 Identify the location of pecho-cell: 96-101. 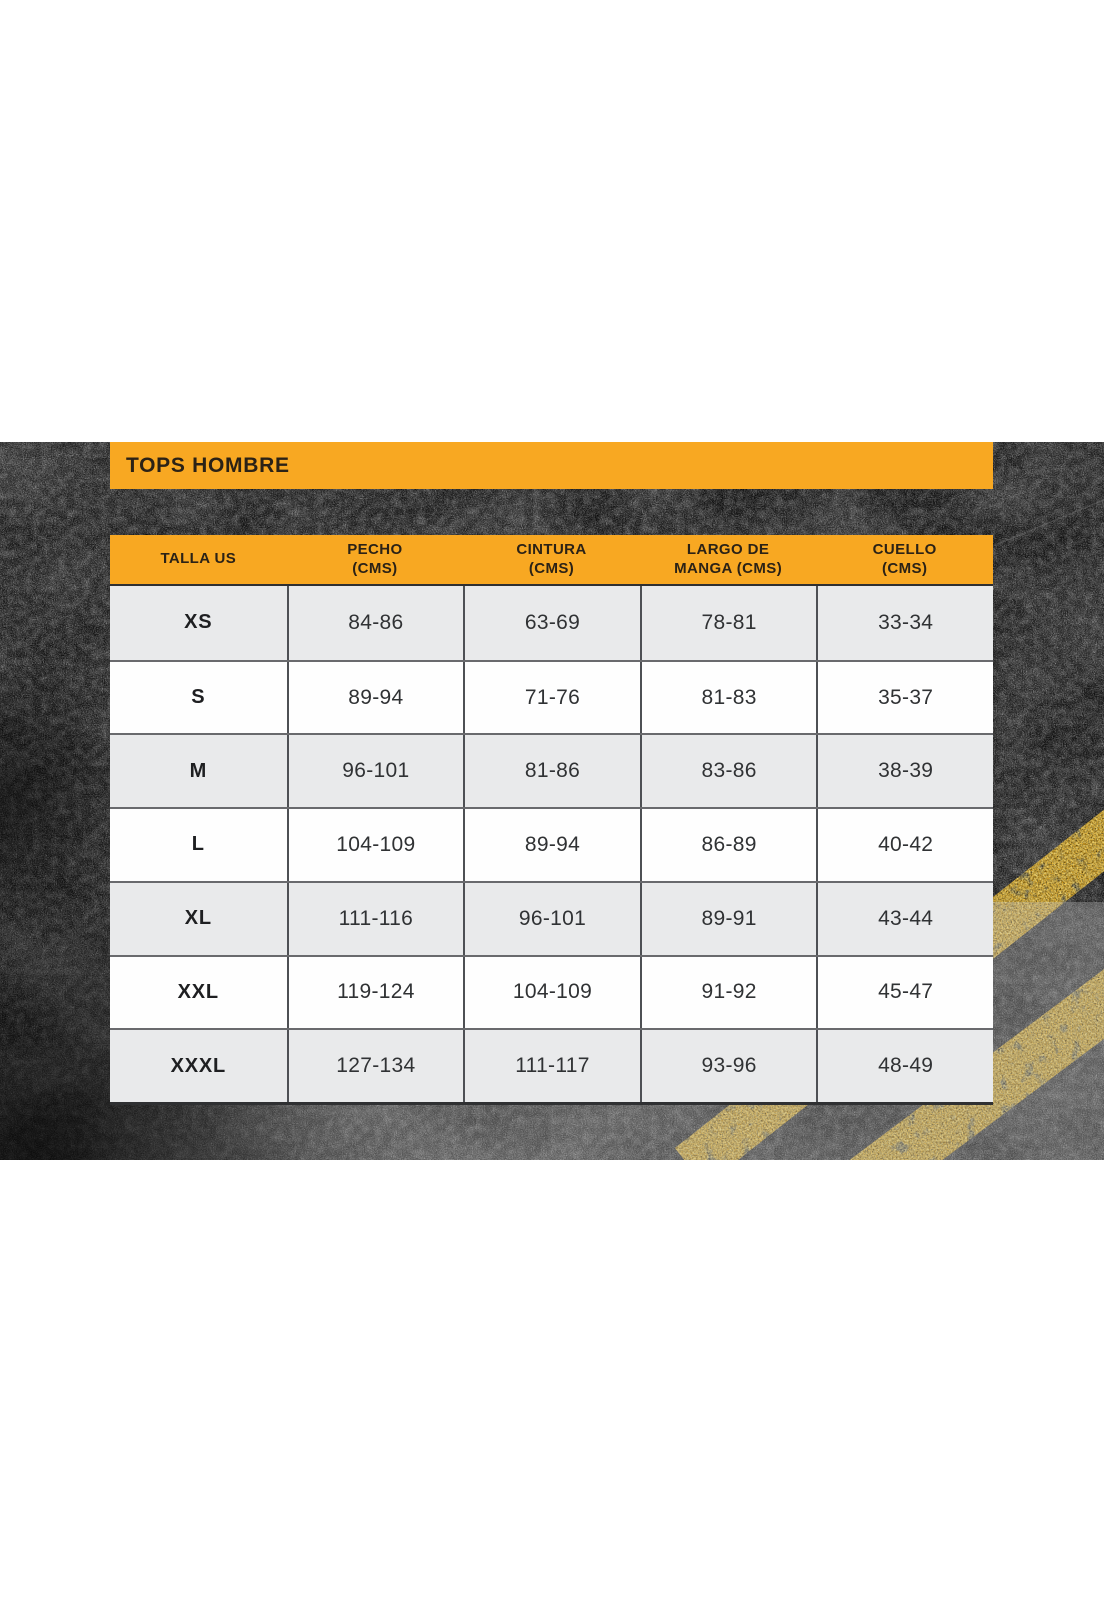
(375, 771).